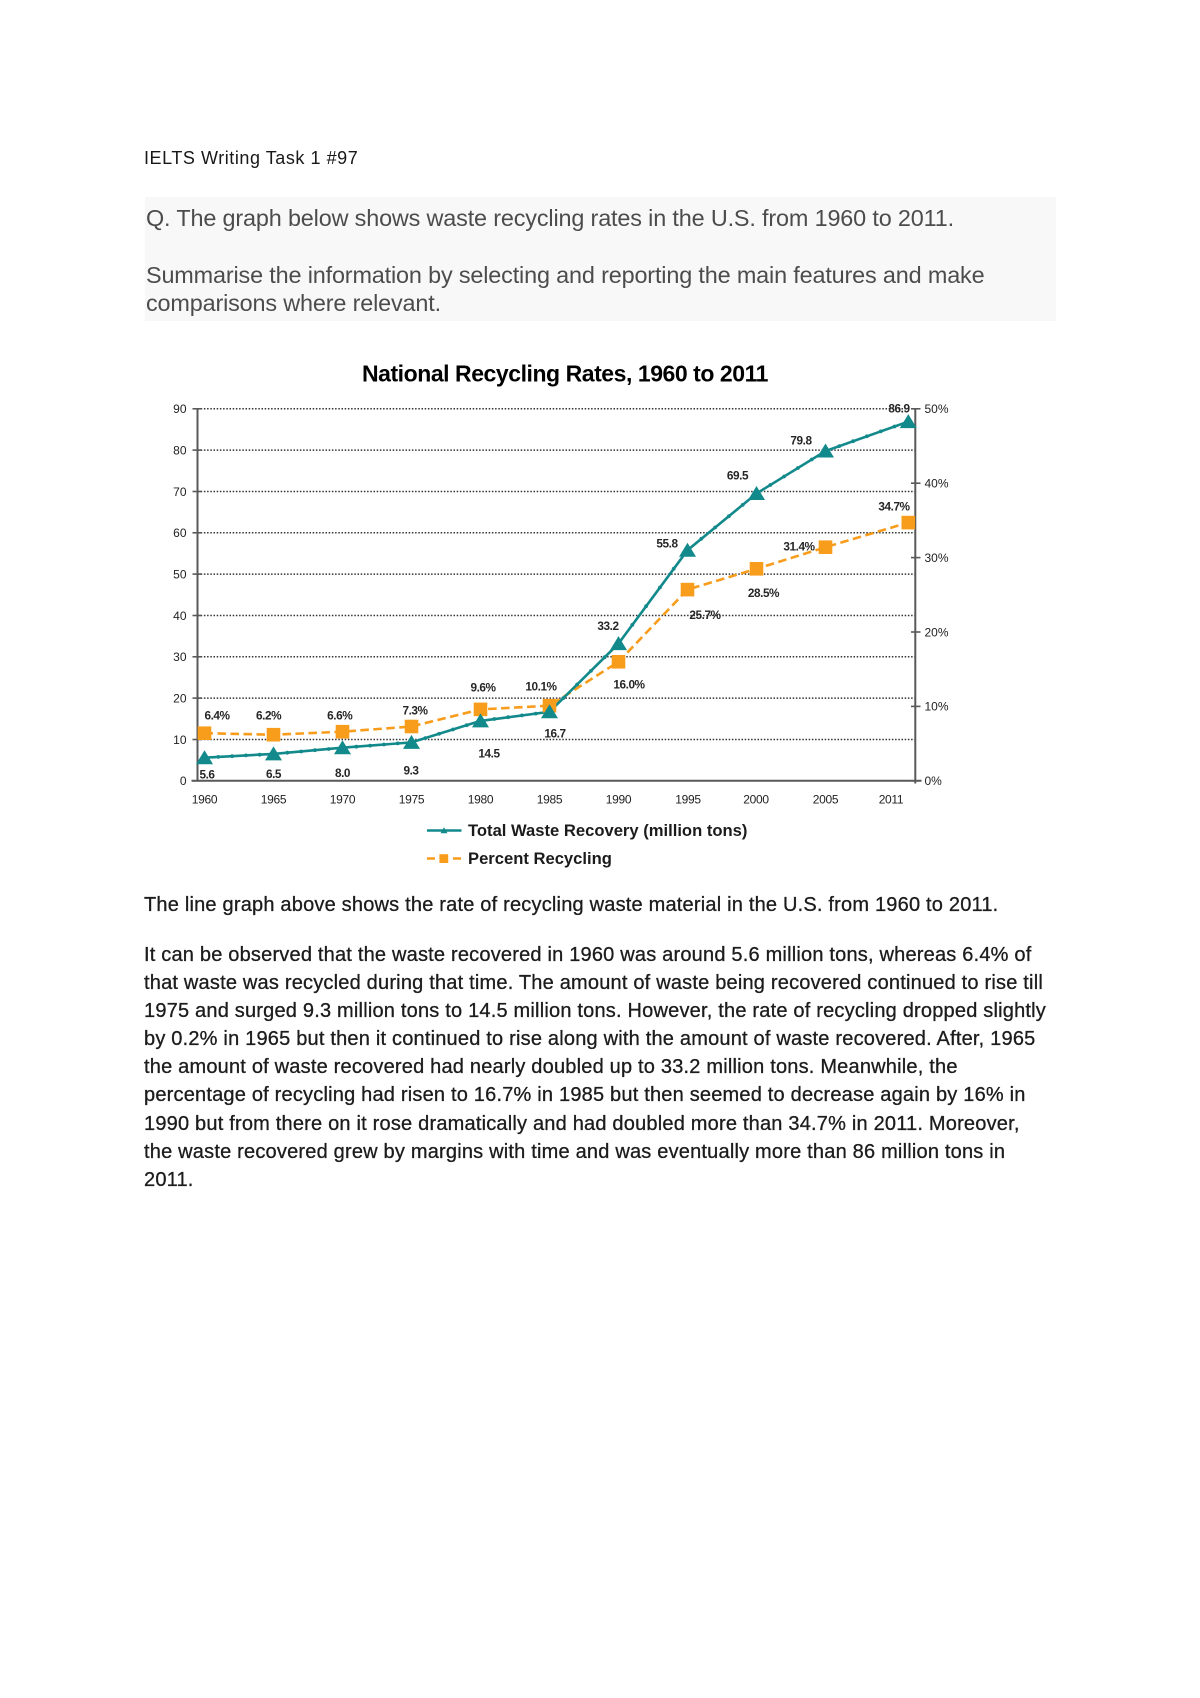 The image size is (1200, 1698). I want to click on svg-text: 16.0%, so click(629, 684).